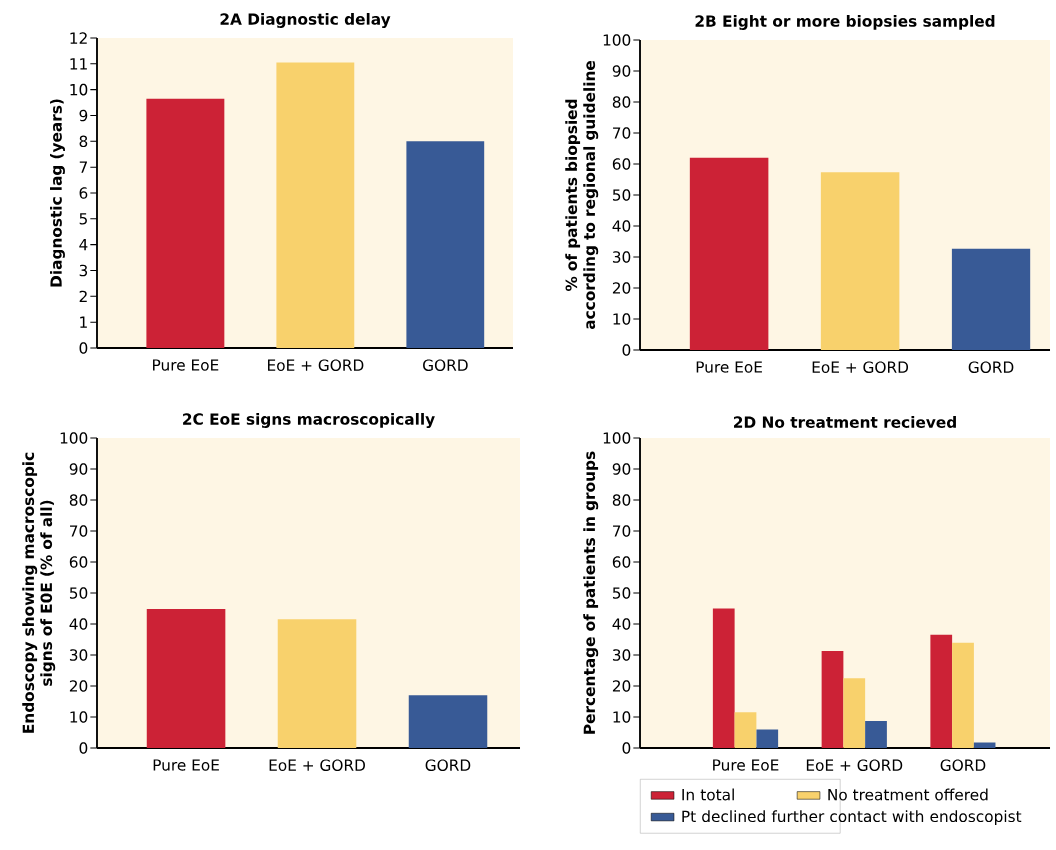  Describe the element at coordinates (83, 322) in the screenshot. I see `y-tick-label: 1` at that location.